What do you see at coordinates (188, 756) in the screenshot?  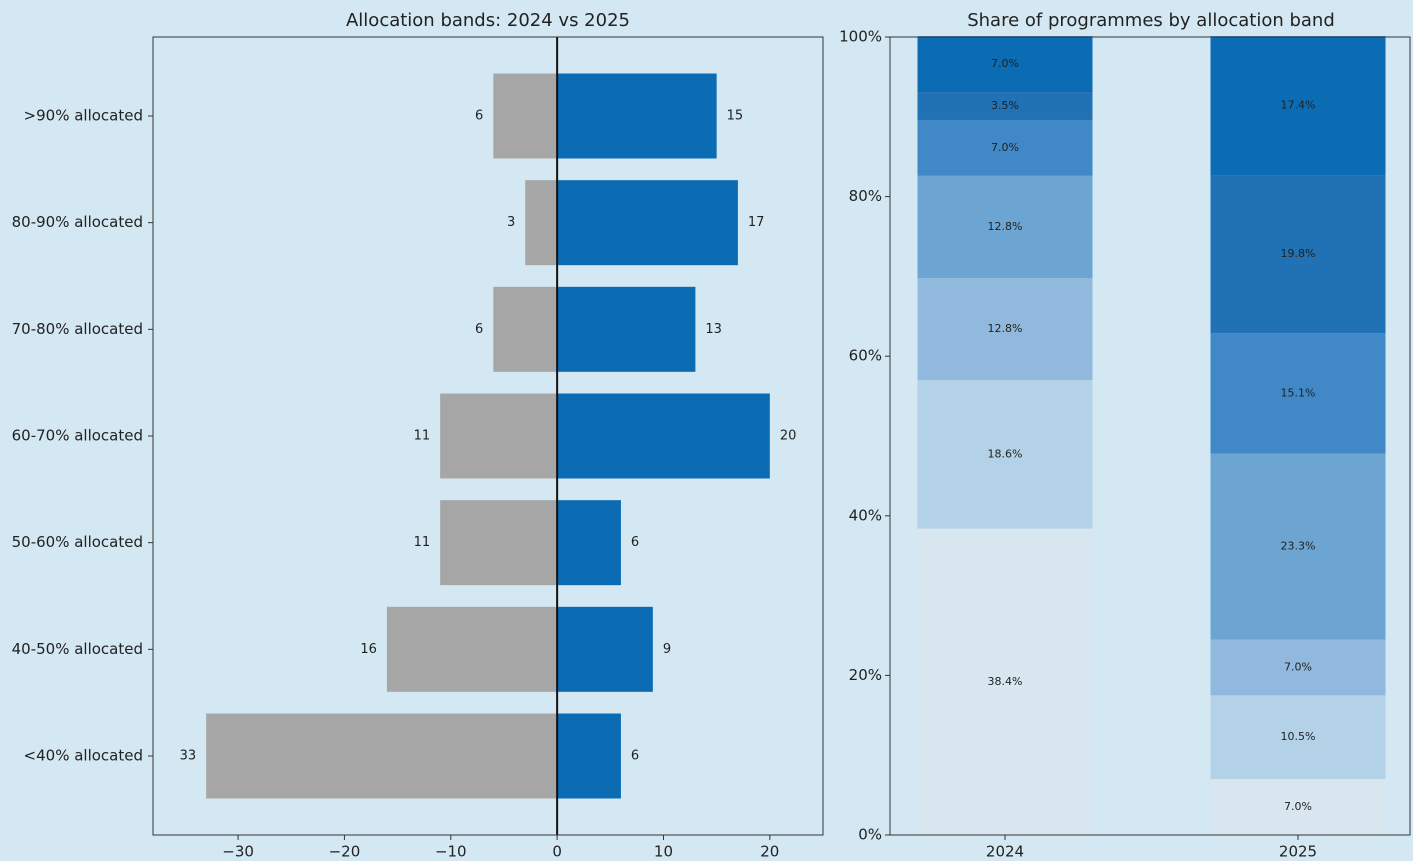 I see `data-label: 33` at bounding box center [188, 756].